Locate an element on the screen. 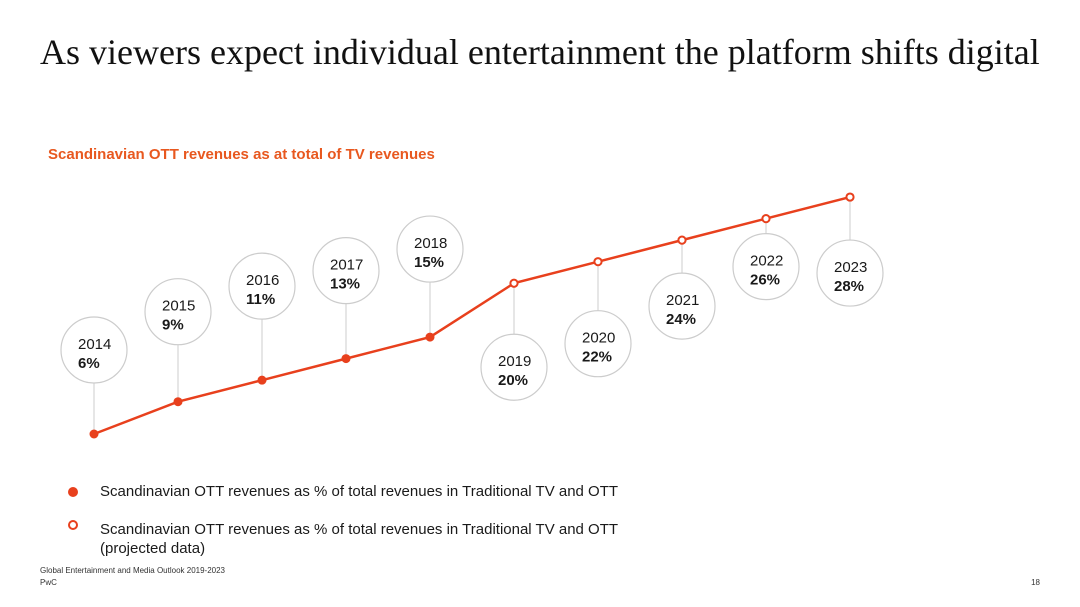  x-tick-label: 2017 is located at coordinates (346, 265).